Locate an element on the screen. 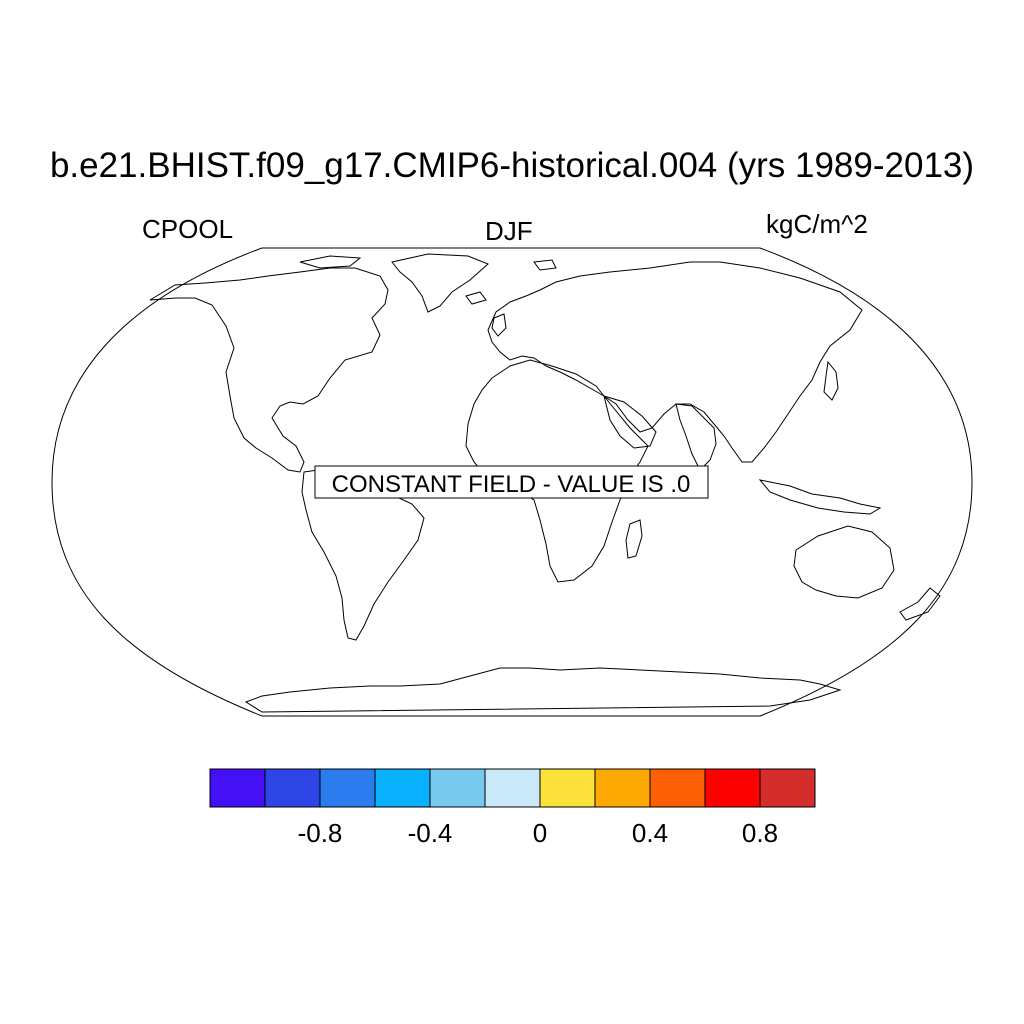 This screenshot has width=1024, height=1024. season-label: DJF is located at coordinates (509, 231).